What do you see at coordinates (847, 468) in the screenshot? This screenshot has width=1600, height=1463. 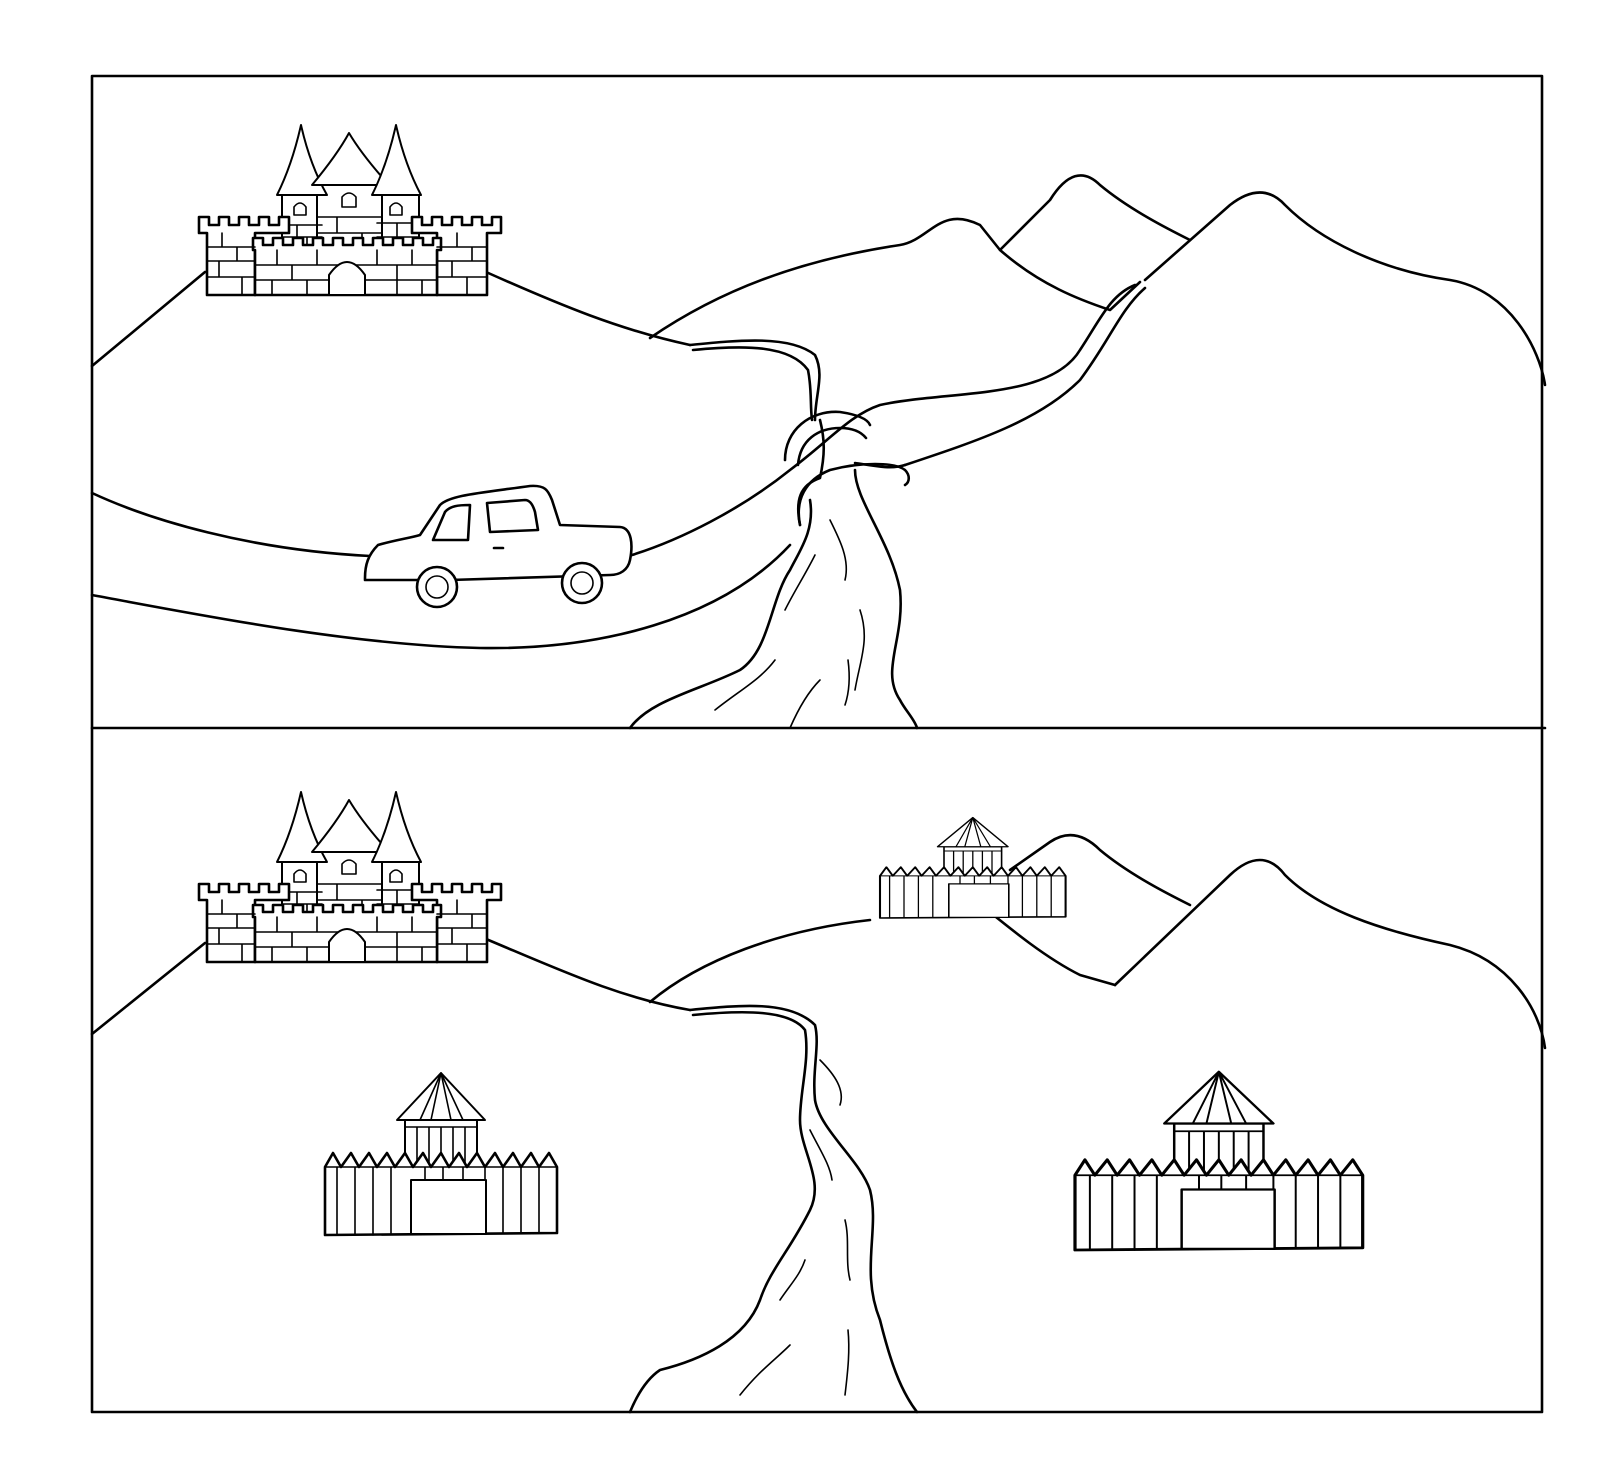 I see `bridge` at bounding box center [847, 468].